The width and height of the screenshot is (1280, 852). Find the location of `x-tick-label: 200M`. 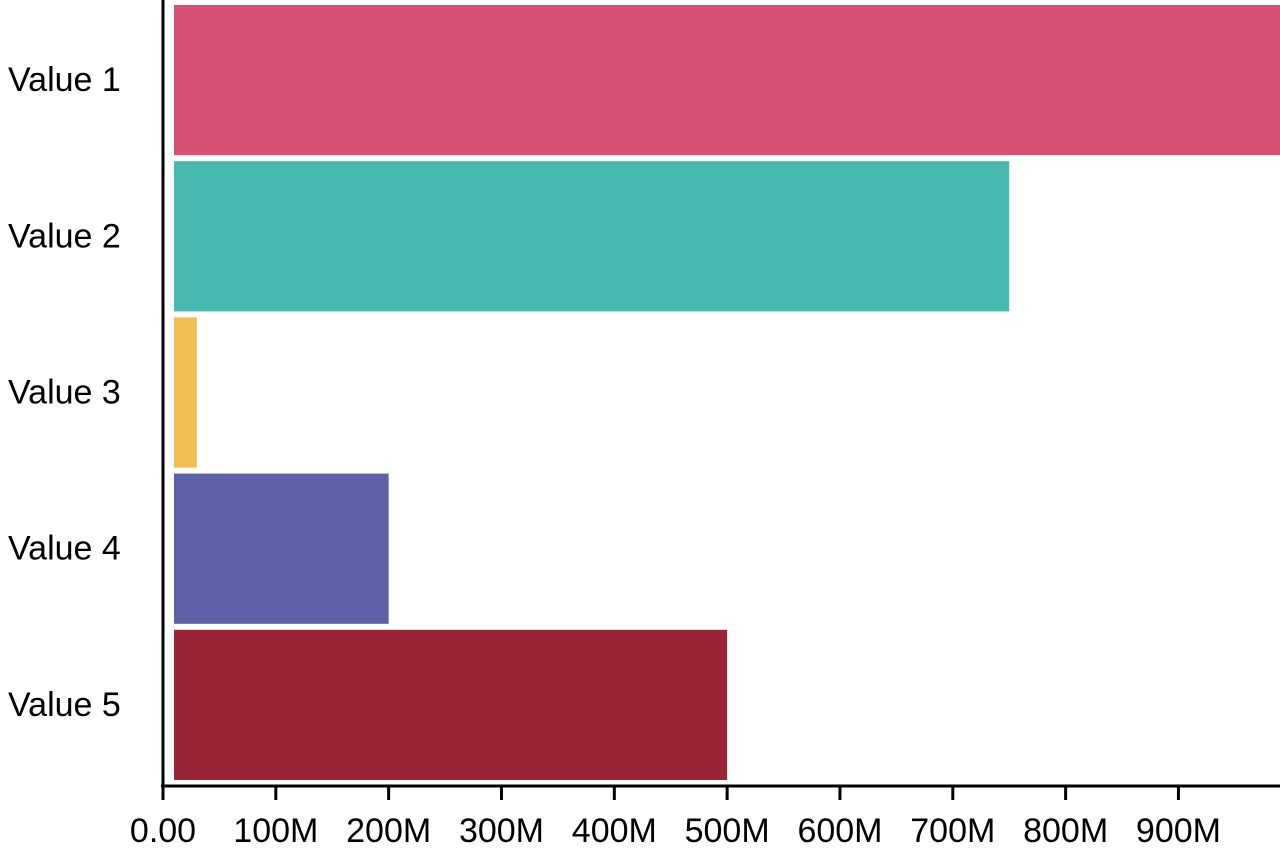

x-tick-label: 200M is located at coordinates (388, 831).